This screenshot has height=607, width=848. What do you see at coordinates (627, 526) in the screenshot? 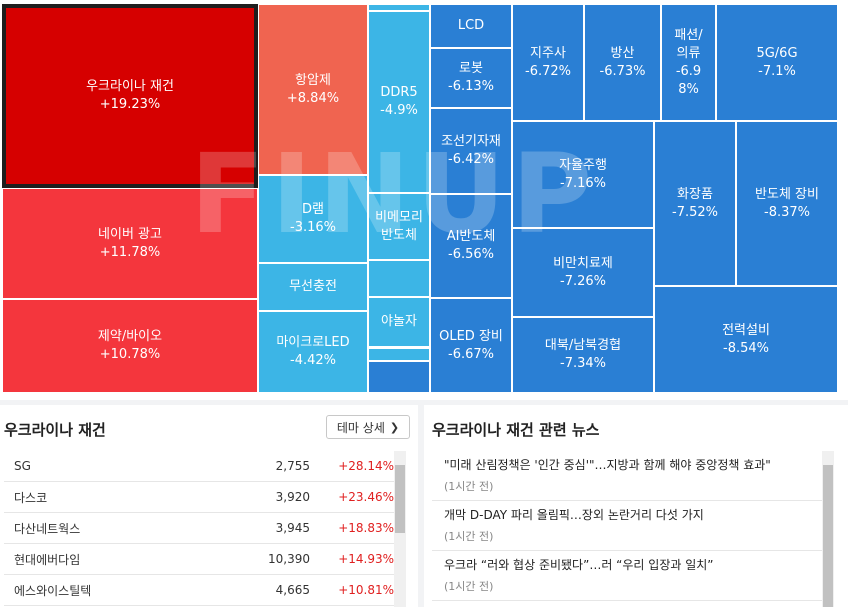
I see `news-item: 개막 D-DAY 파리 올림픽…장외 논란거리 다섯 가지 (1시간 전)` at bounding box center [627, 526].